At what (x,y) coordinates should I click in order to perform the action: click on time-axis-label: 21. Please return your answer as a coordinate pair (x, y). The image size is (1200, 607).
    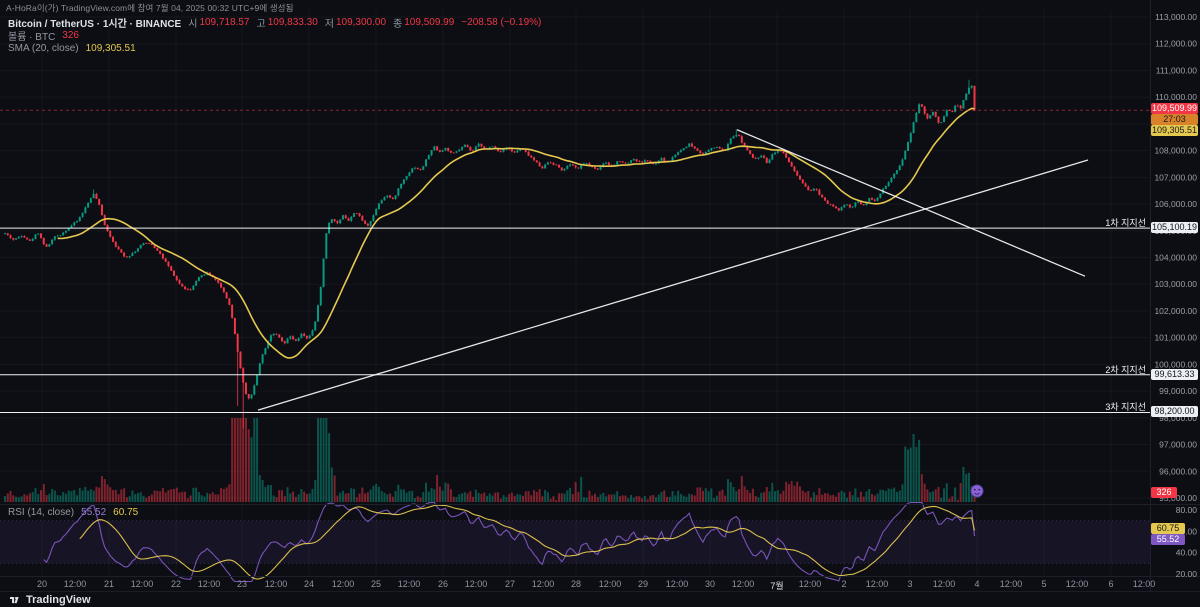
    Looking at the image, I should click on (109, 584).